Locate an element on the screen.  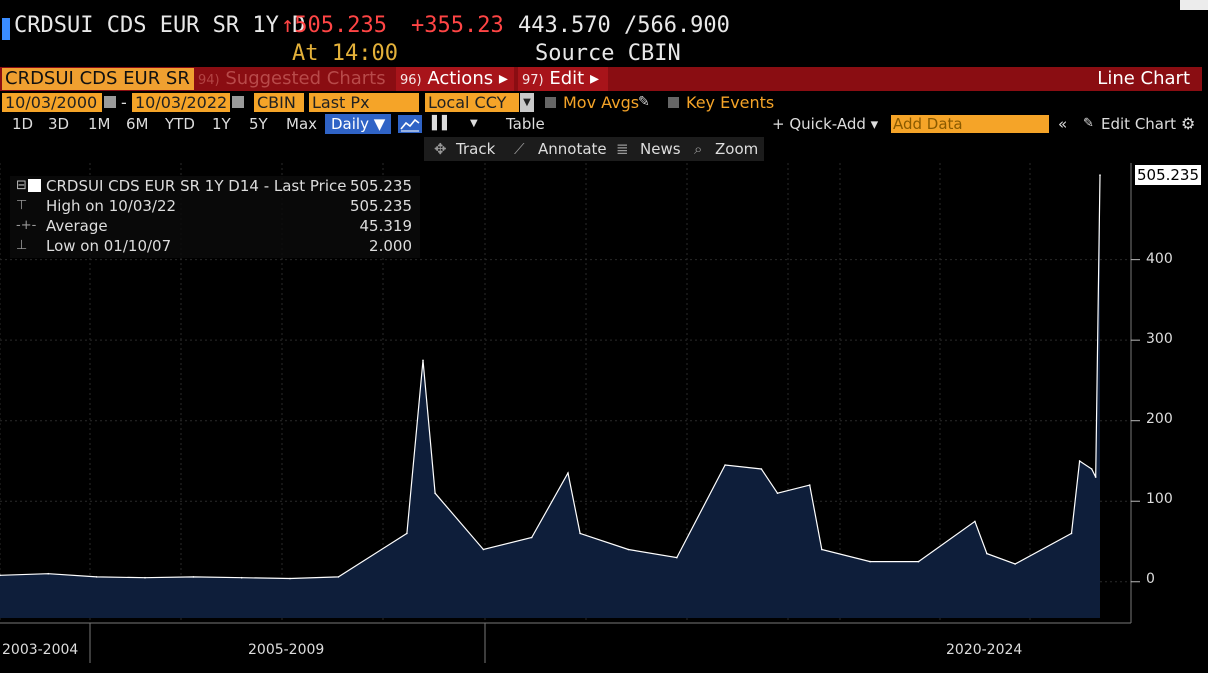
edit-chart-button: Edit Chart is located at coordinates (1139, 124).